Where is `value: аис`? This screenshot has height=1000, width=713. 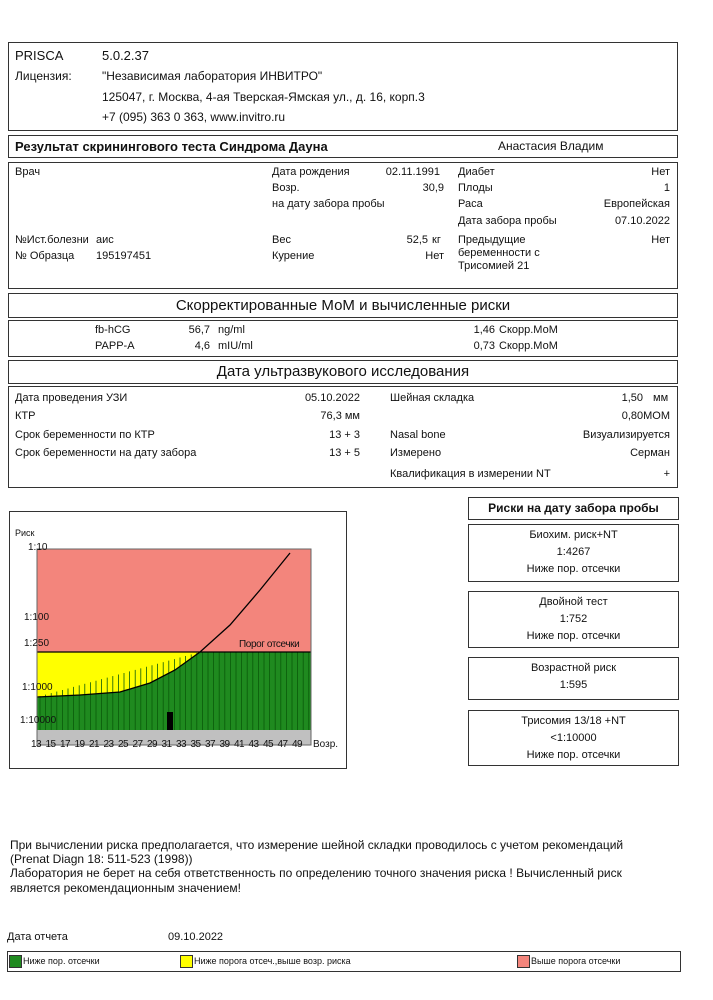 value: аис is located at coordinates (105, 240).